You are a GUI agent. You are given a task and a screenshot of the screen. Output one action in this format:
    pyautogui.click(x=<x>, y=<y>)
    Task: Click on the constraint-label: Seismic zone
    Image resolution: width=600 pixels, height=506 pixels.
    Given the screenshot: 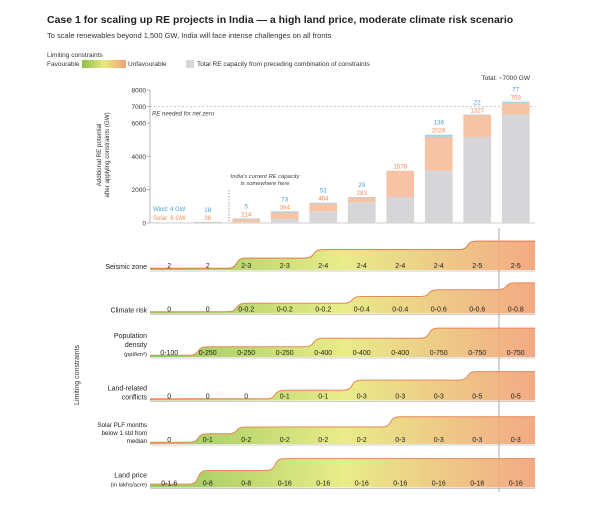 What is the action you would take?
    pyautogui.click(x=126, y=267)
    